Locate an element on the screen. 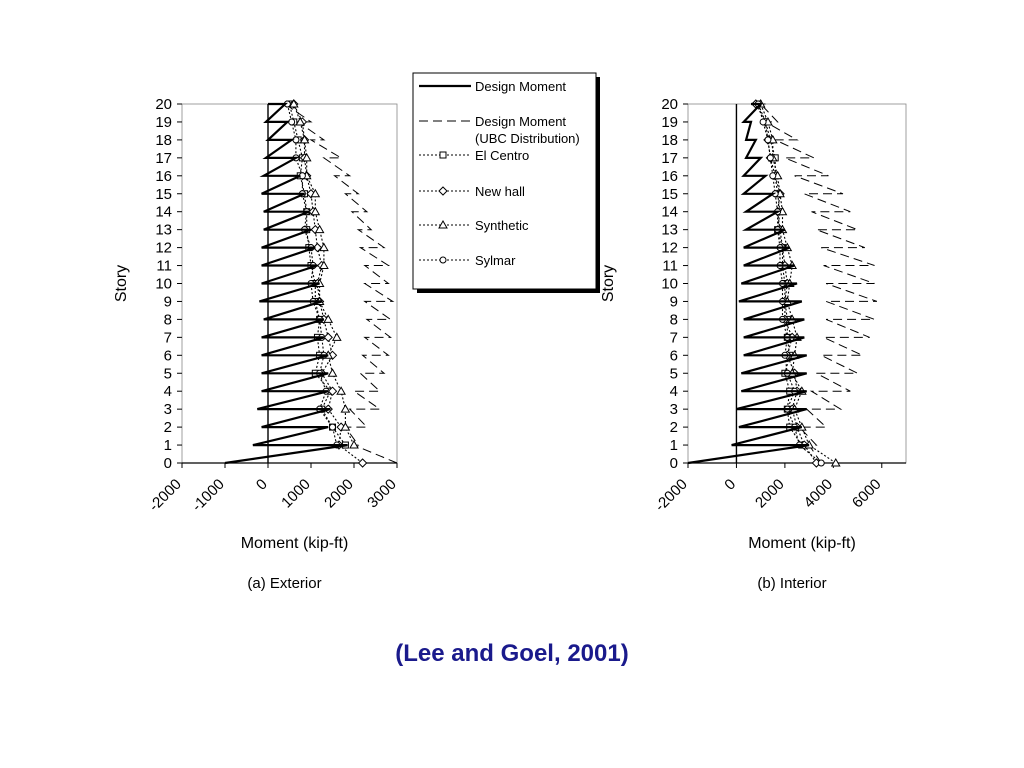  y-tick-label: 18 is located at coordinates (669, 140).